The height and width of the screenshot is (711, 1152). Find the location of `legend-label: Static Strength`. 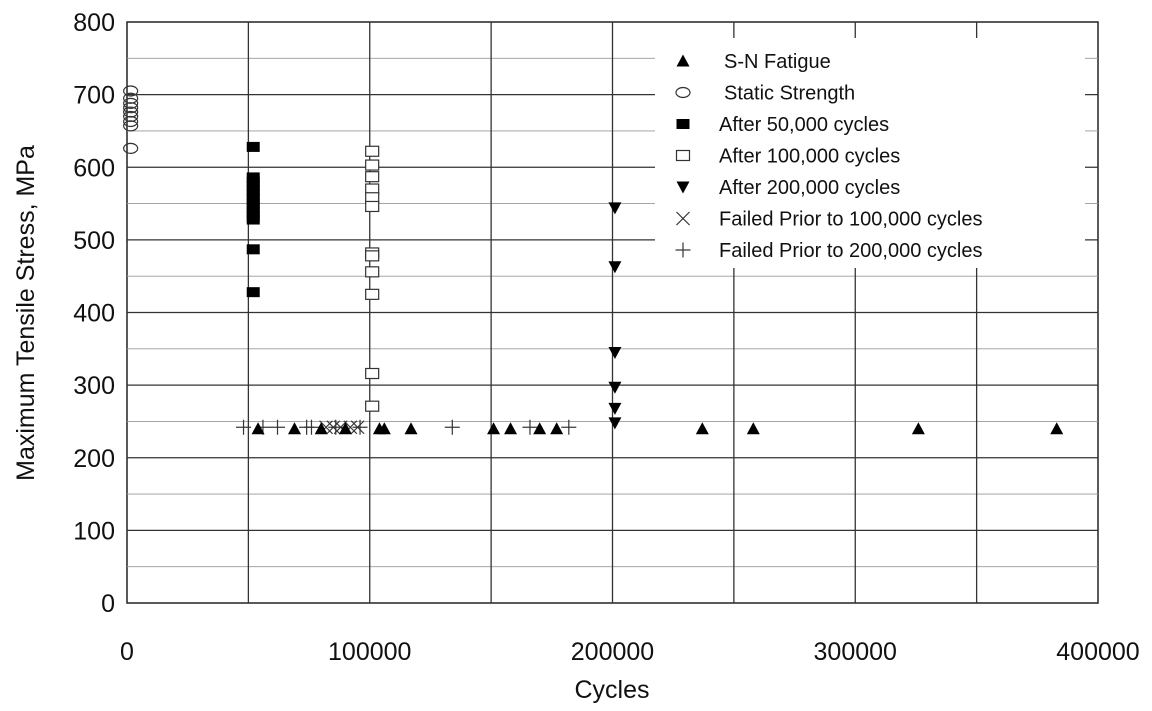

legend-label: Static Strength is located at coordinates (789, 94).